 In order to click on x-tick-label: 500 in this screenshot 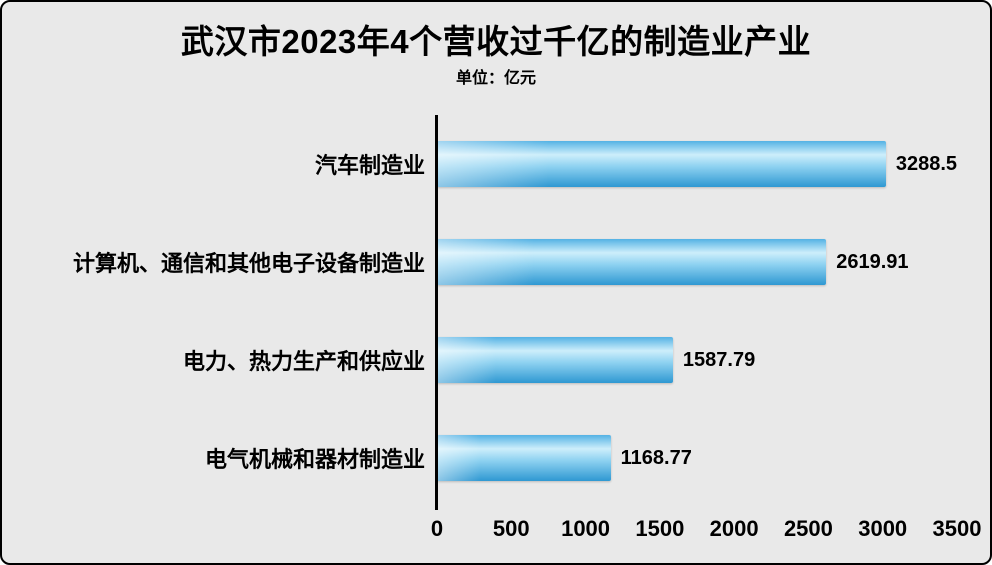, I will do `click(511, 528)`.